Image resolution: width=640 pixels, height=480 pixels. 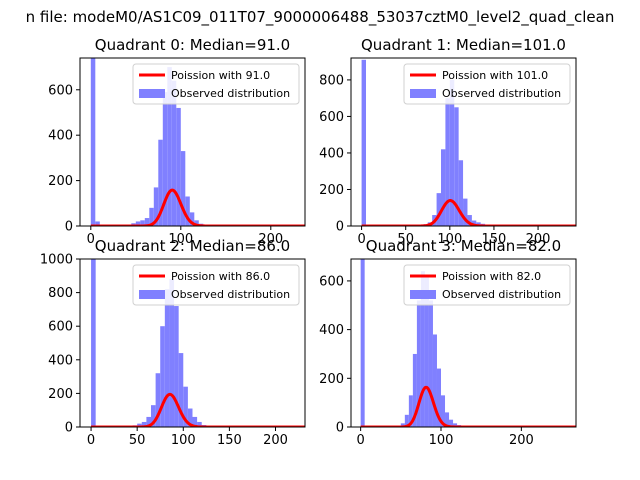 What do you see at coordinates (91, 440) in the screenshot?
I see `x-tick-label: 0` at bounding box center [91, 440].